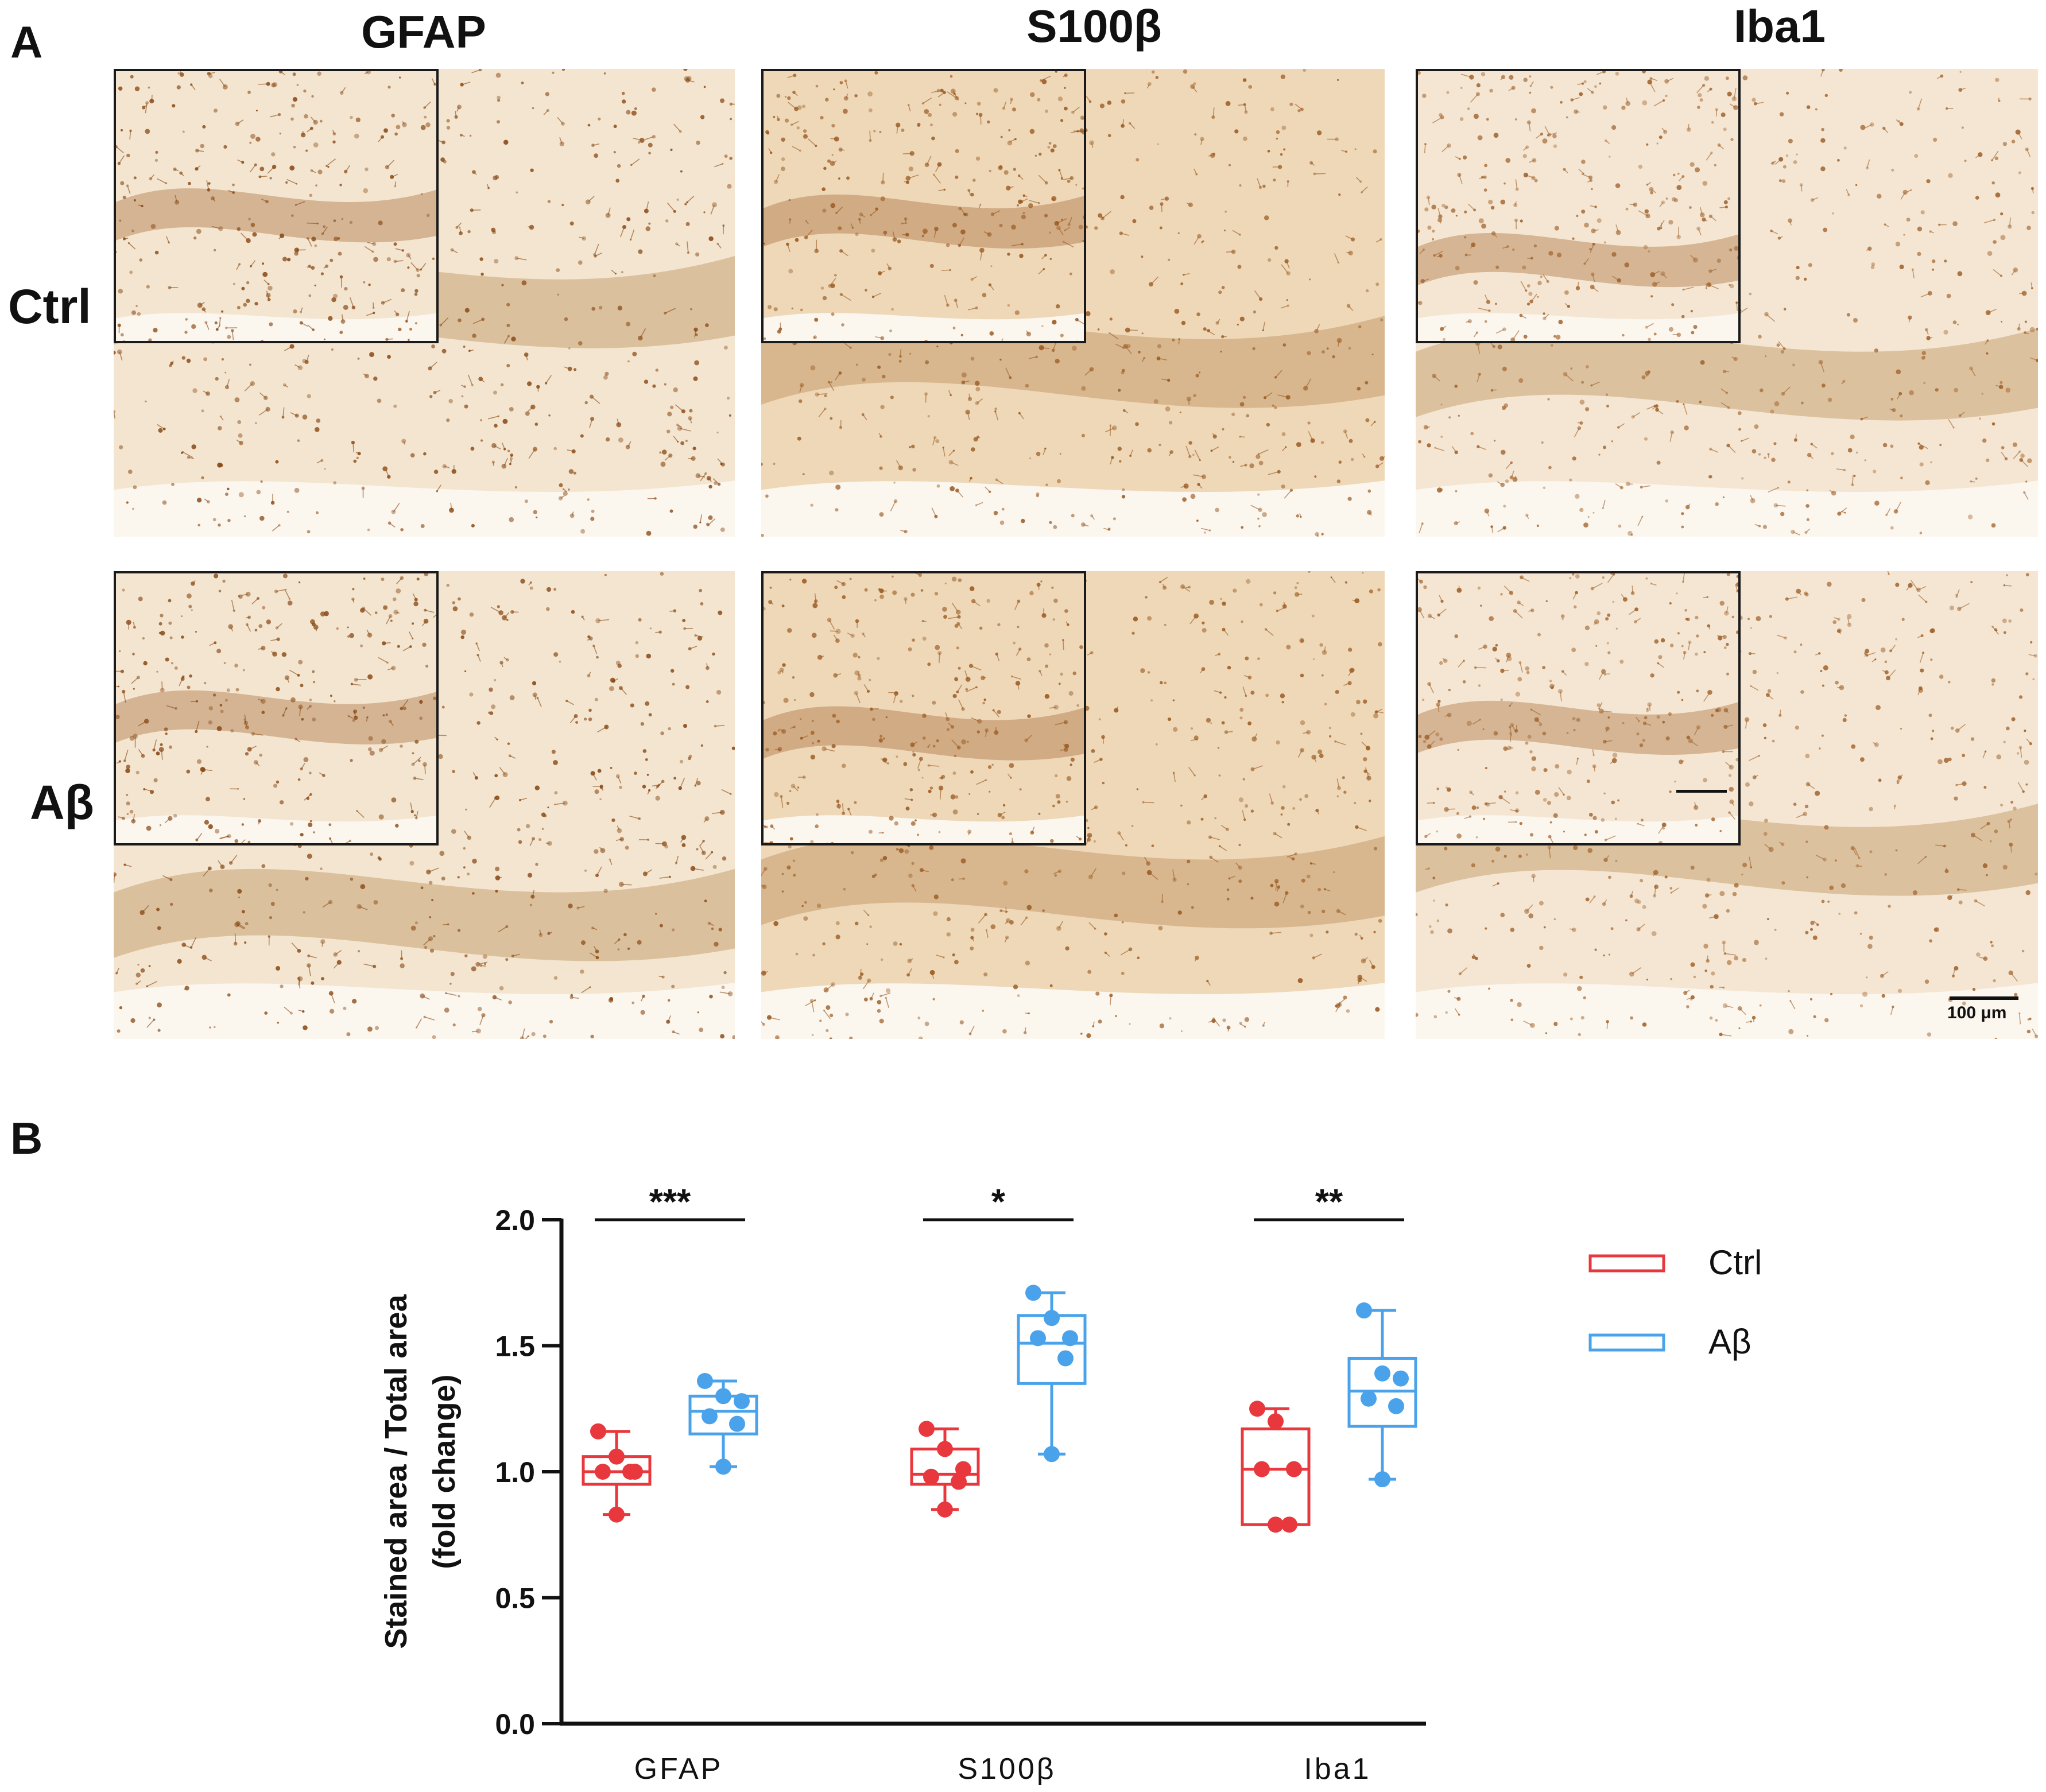  Describe the element at coordinates (26, 42) in the screenshot. I see `panel-a-letter: A` at that location.